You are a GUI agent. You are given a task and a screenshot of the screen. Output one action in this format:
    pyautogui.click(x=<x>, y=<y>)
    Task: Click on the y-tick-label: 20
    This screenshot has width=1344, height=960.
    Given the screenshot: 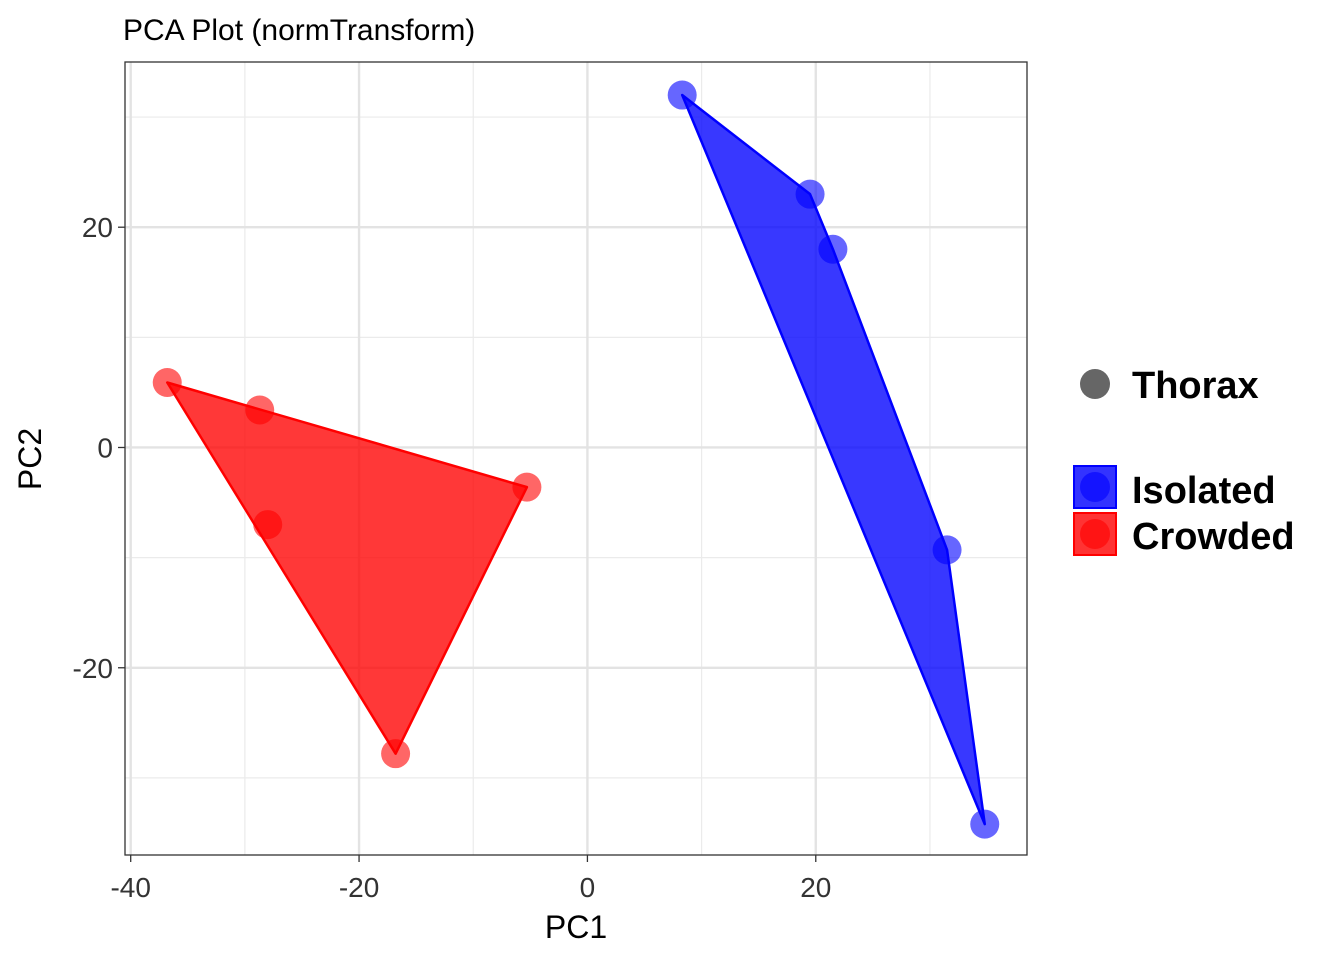 What is the action you would take?
    pyautogui.click(x=97, y=227)
    